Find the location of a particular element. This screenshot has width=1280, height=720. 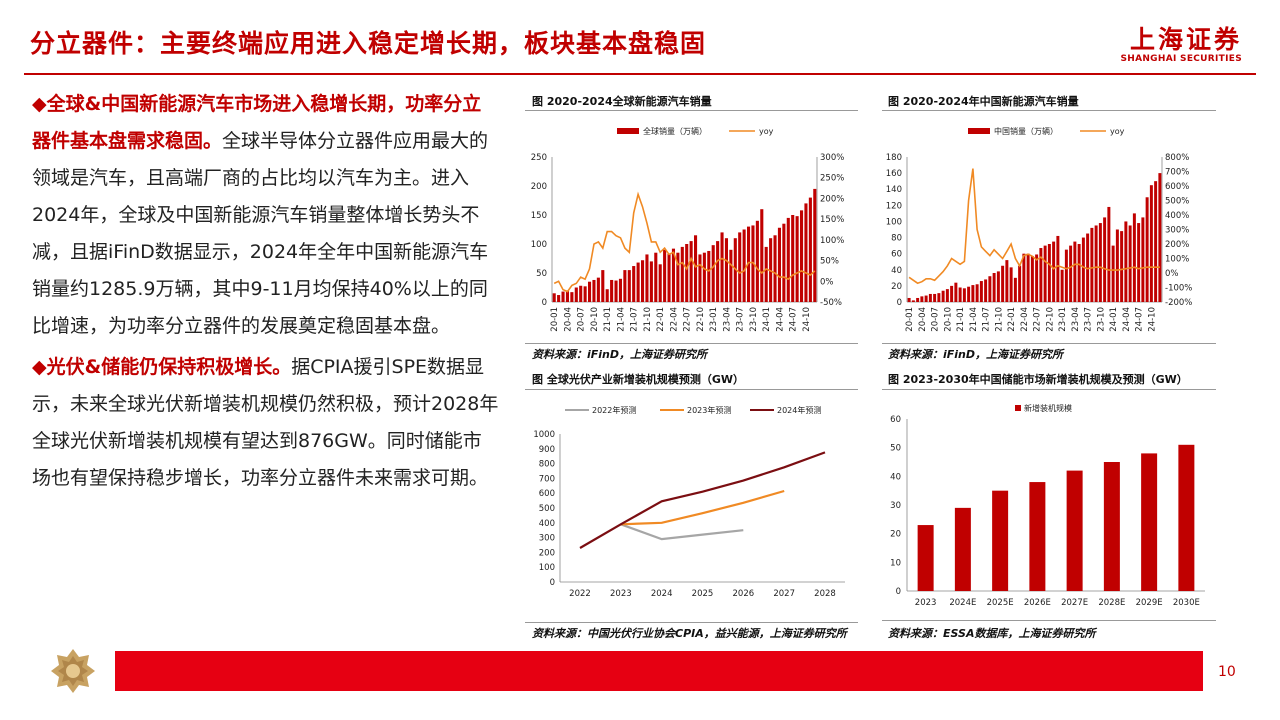

y2-tick-label: 300% is located at coordinates (1177, 231).